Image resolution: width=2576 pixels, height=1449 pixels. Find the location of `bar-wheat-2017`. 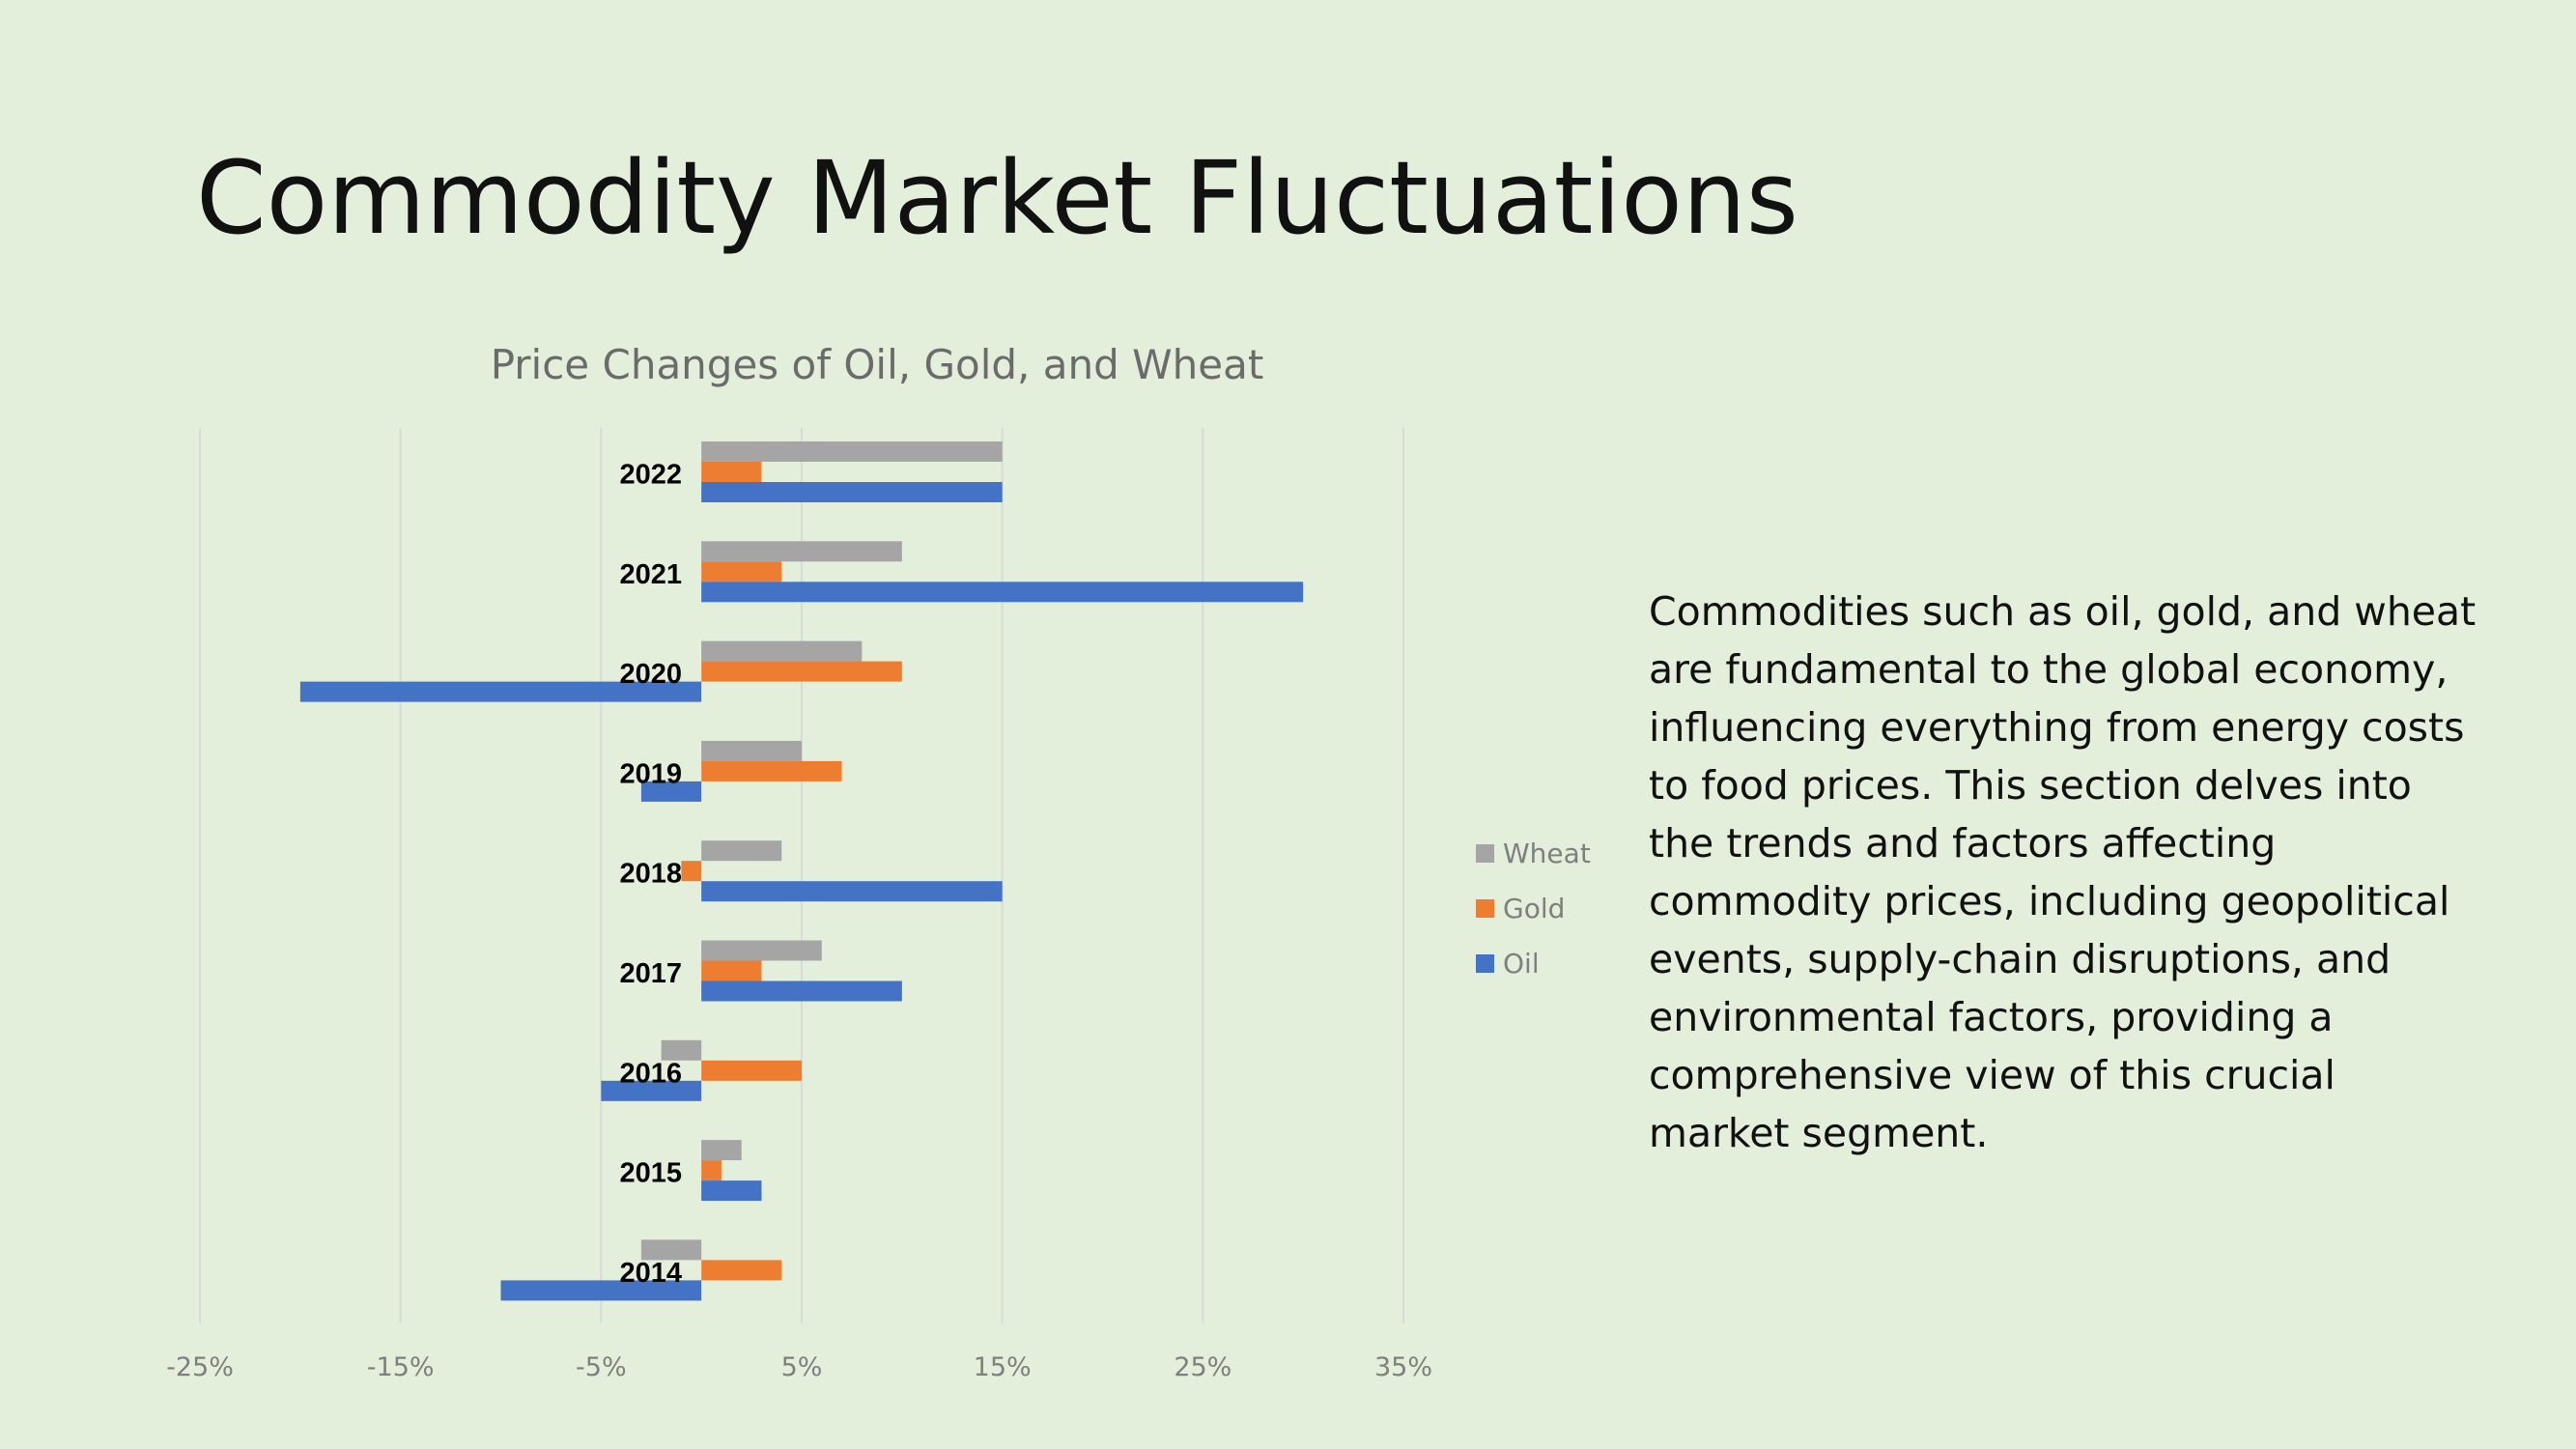

bar-wheat-2017 is located at coordinates (761, 950).